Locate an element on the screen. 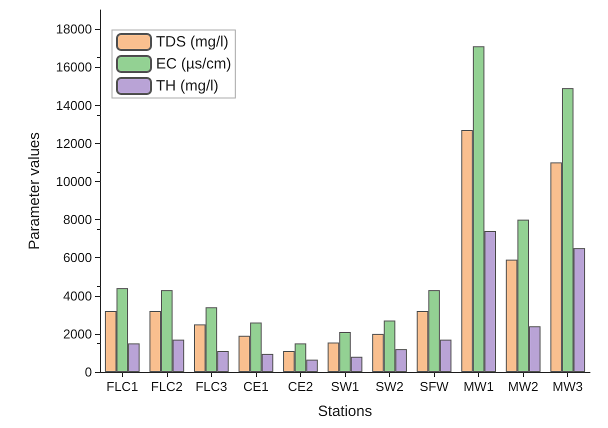 The image size is (608, 428). y-tick-label: 4000 is located at coordinates (77, 296).